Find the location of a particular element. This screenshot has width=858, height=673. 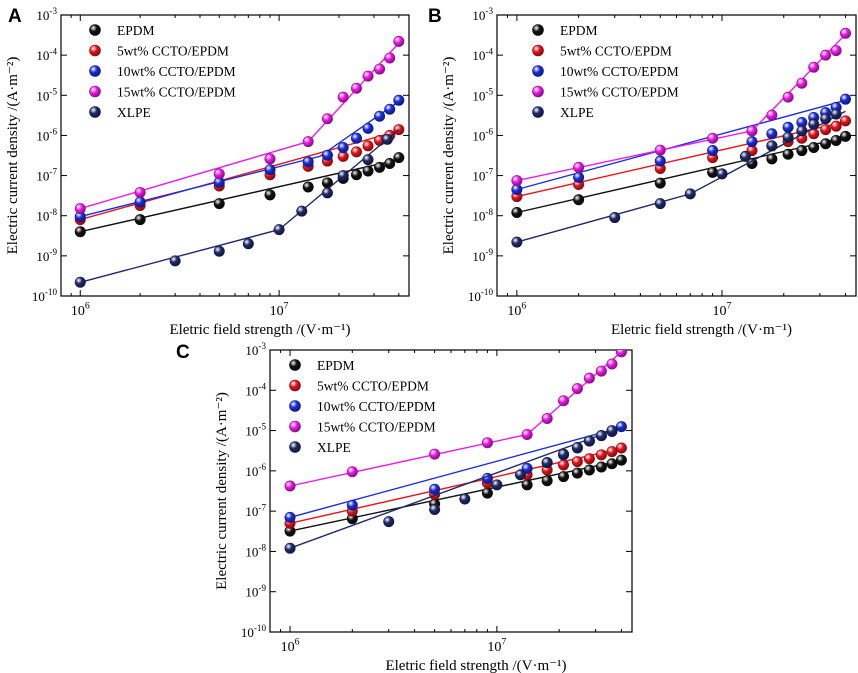

panel-letter: B is located at coordinates (435, 16).